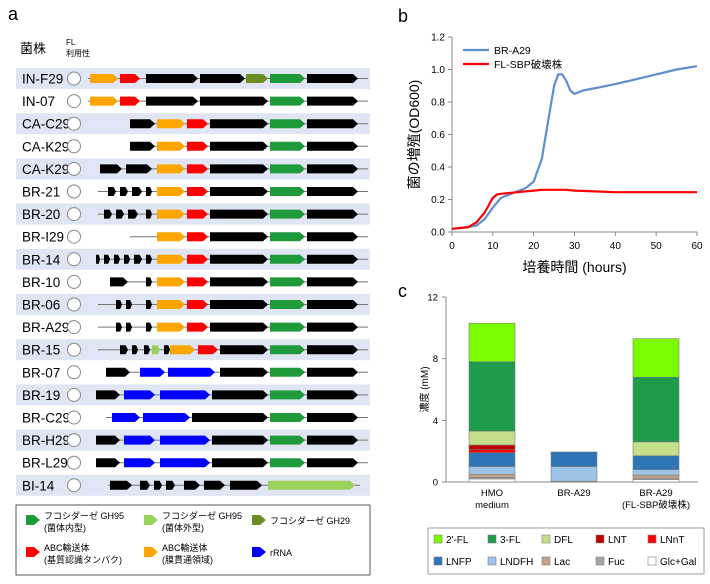  Describe the element at coordinates (563, 540) in the screenshot. I see `legend-label: DFL` at that location.